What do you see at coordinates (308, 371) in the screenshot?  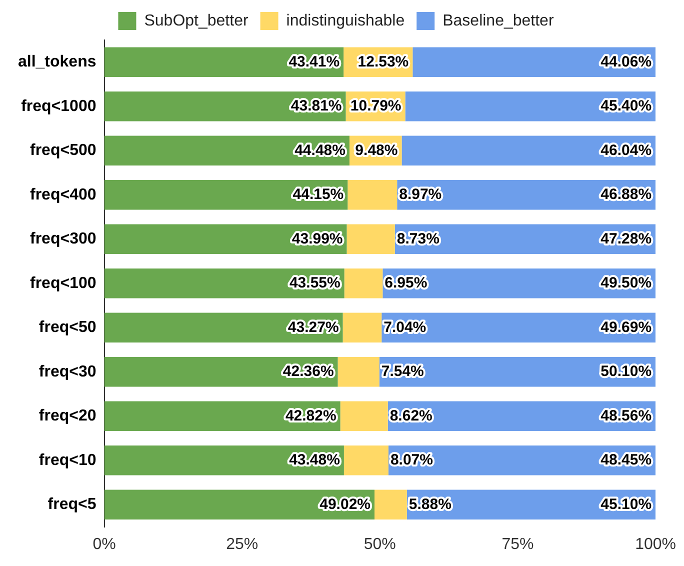 I see `data-label: 42.36%` at bounding box center [308, 371].